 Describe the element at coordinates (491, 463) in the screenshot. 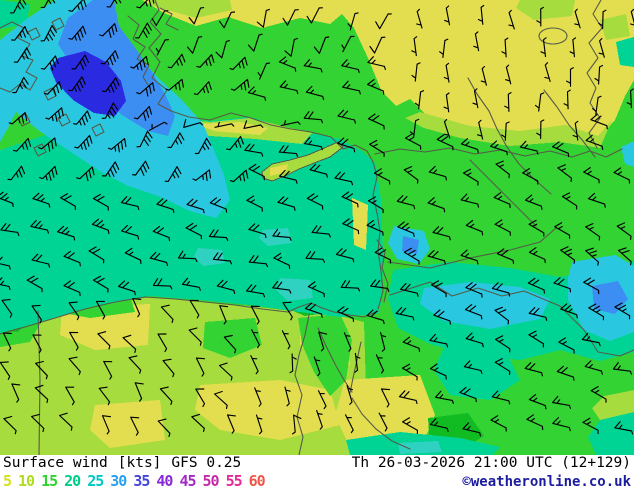

I see `forecast-timestamp: Th 26-03-2026 21:00 UTC (12+129)` at that location.